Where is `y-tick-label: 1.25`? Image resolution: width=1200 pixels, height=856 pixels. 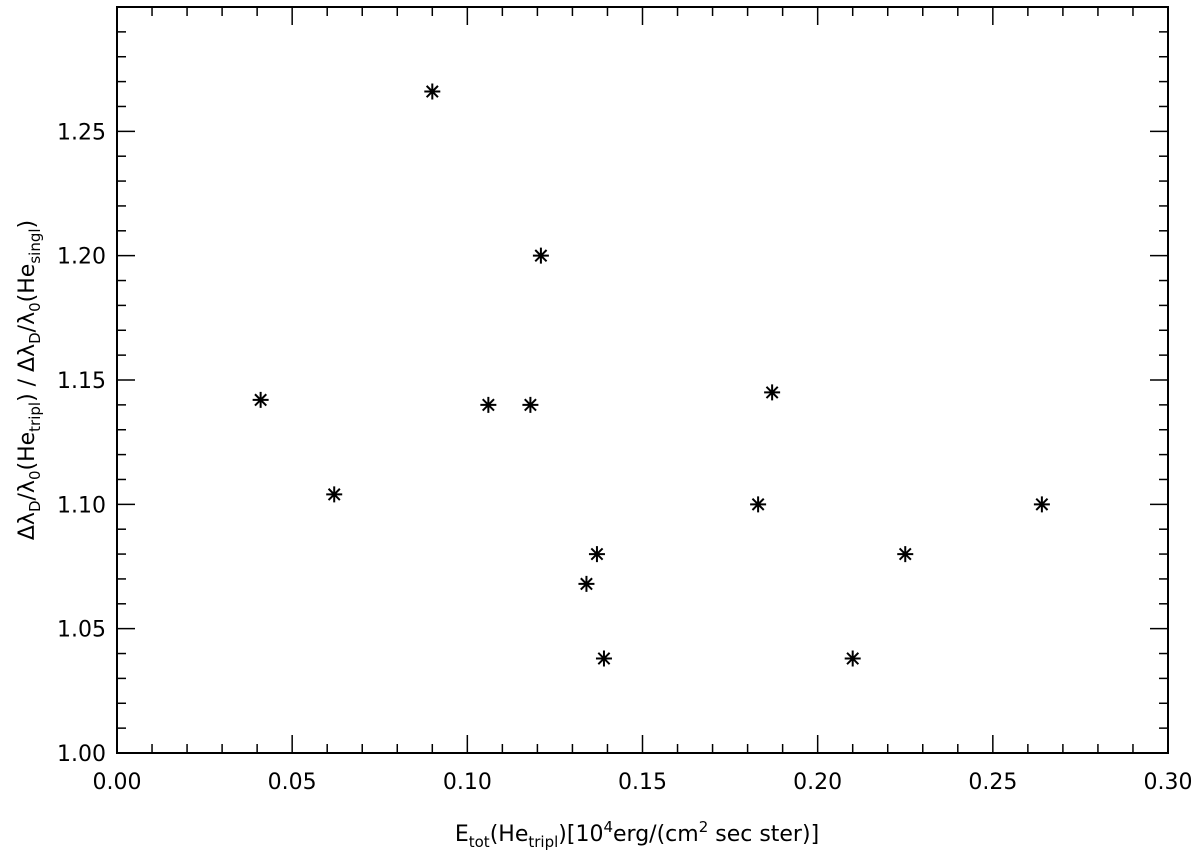
y-tick-label: 1.25 is located at coordinates (81, 132).